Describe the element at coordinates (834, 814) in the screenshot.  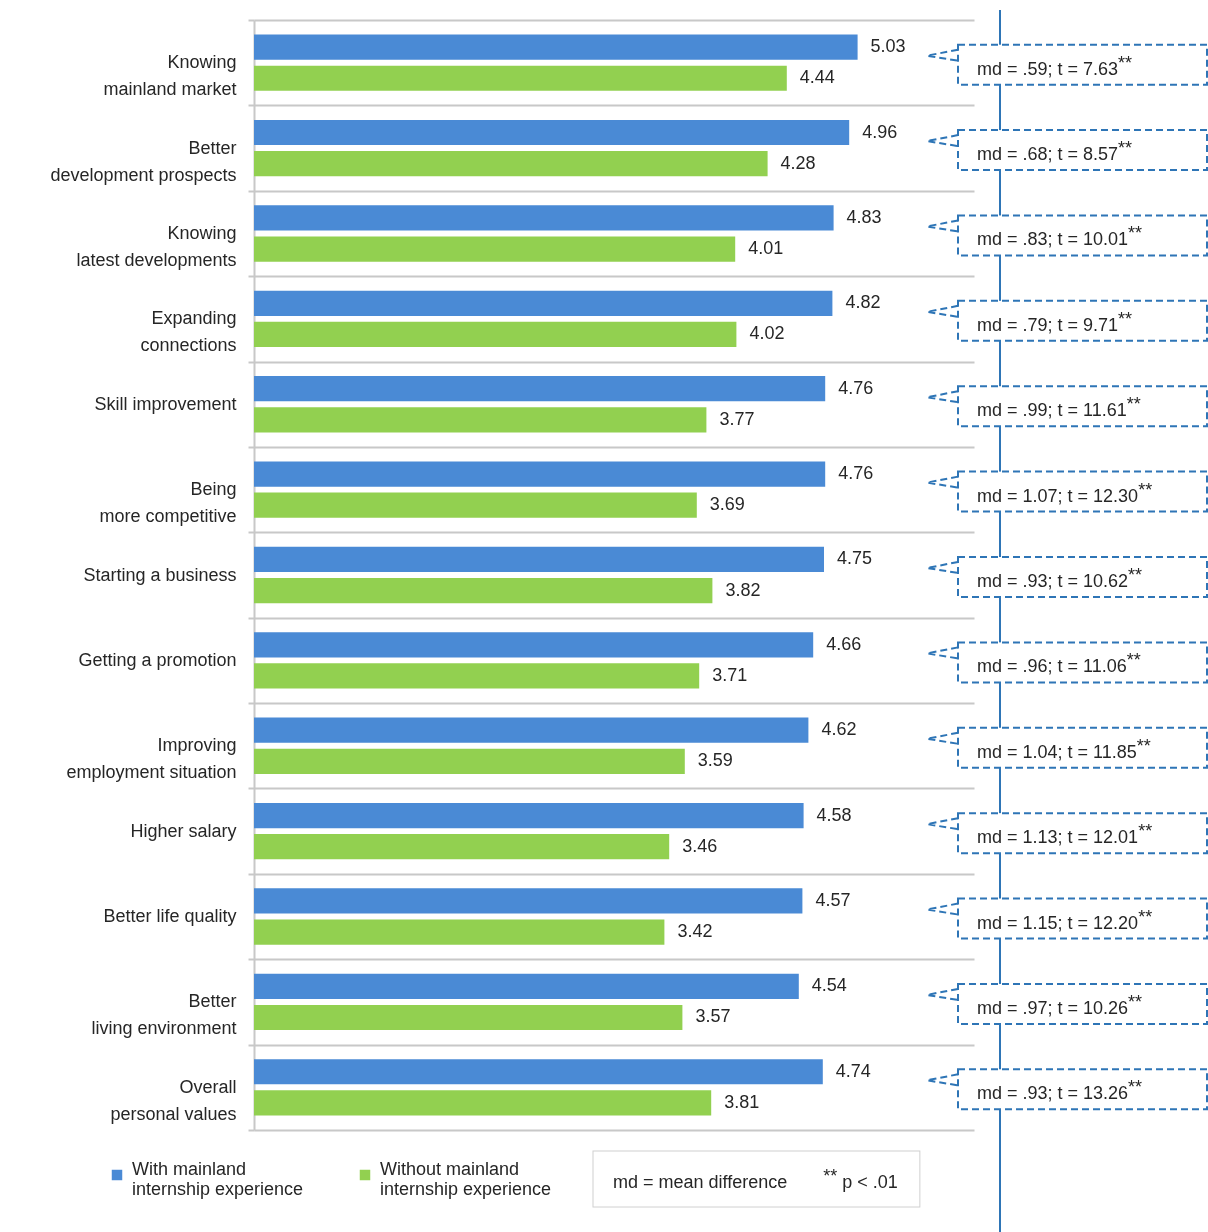
I see `data-label: 4.58` at that location.